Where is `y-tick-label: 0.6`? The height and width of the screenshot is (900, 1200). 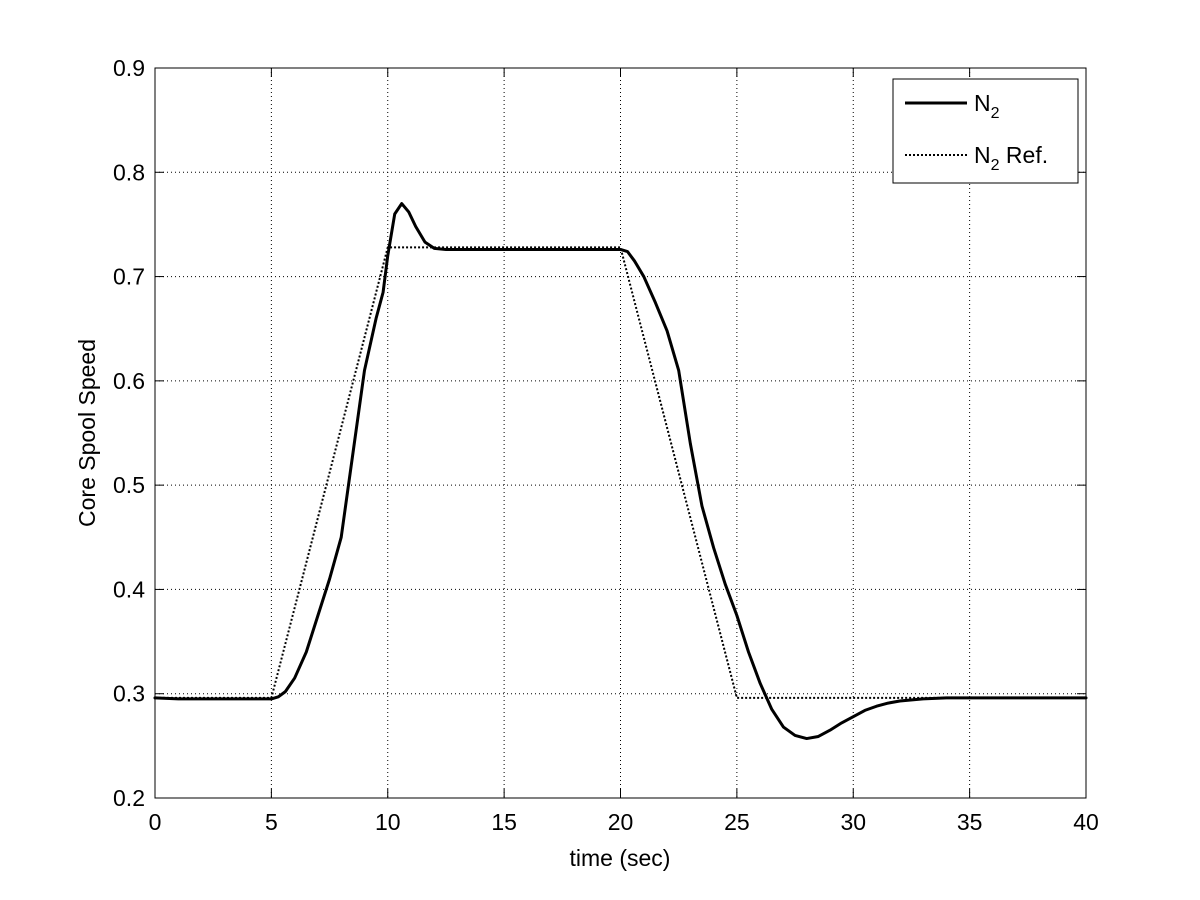
y-tick-label: 0.6 is located at coordinates (129, 381).